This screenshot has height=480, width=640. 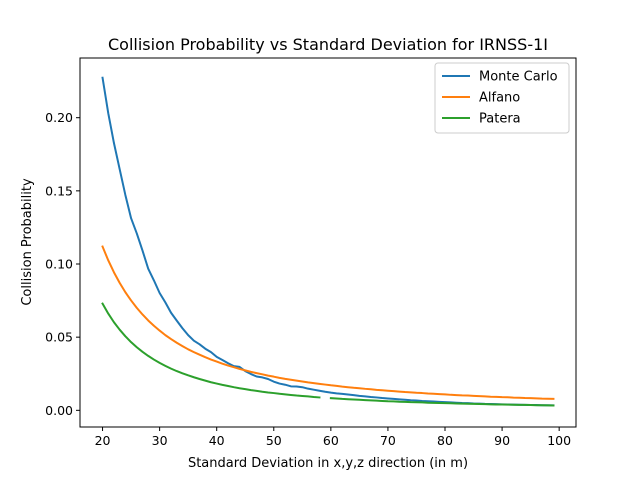 I want to click on y-tick-label: 0.15, so click(x=59, y=190).